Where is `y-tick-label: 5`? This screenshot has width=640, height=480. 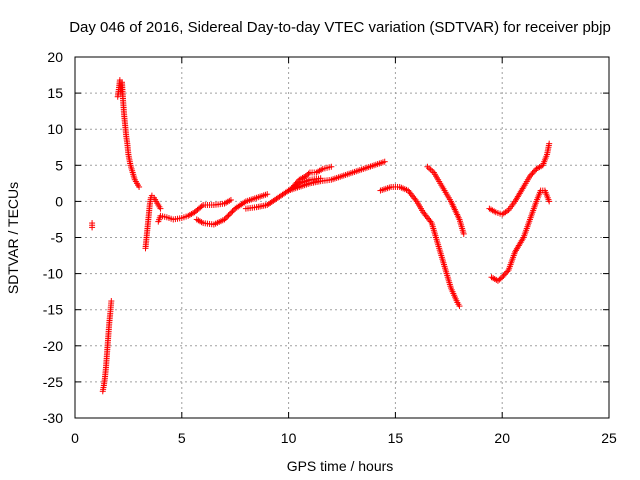 y-tick-label: 5 is located at coordinates (59, 165).